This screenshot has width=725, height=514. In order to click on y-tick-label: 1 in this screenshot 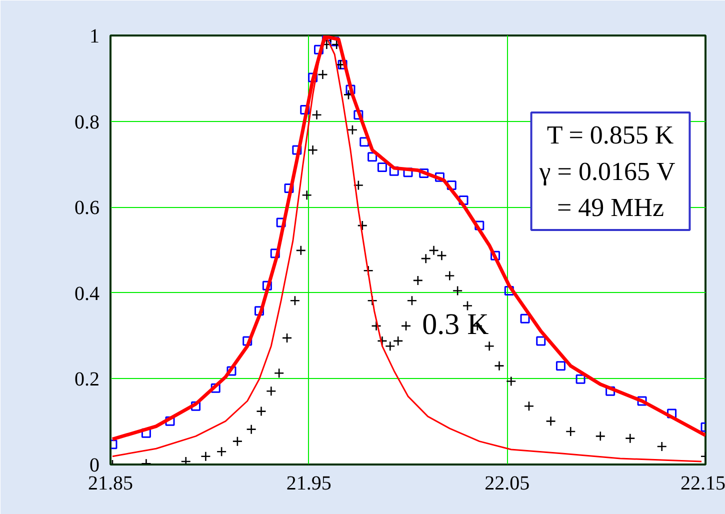, I will do `click(95, 37)`.